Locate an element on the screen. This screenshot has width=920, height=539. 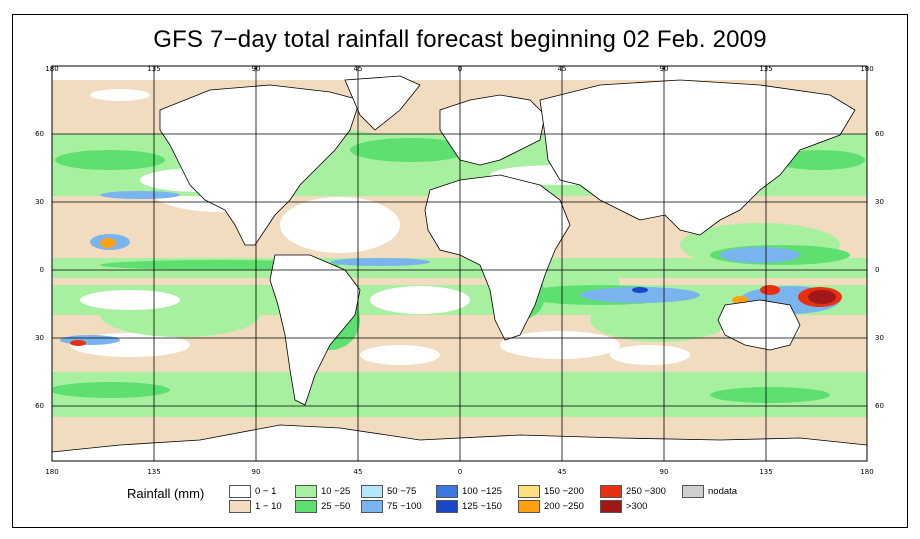
south-america is located at coordinates (315, 330).